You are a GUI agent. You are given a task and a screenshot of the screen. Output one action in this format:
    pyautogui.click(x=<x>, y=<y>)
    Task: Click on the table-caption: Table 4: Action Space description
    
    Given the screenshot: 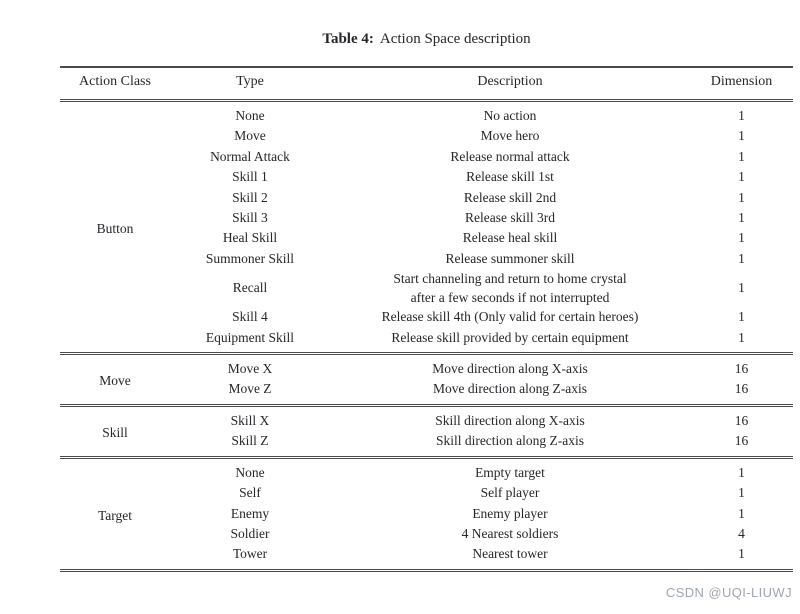 What is the action you would take?
    pyautogui.click(x=426, y=39)
    